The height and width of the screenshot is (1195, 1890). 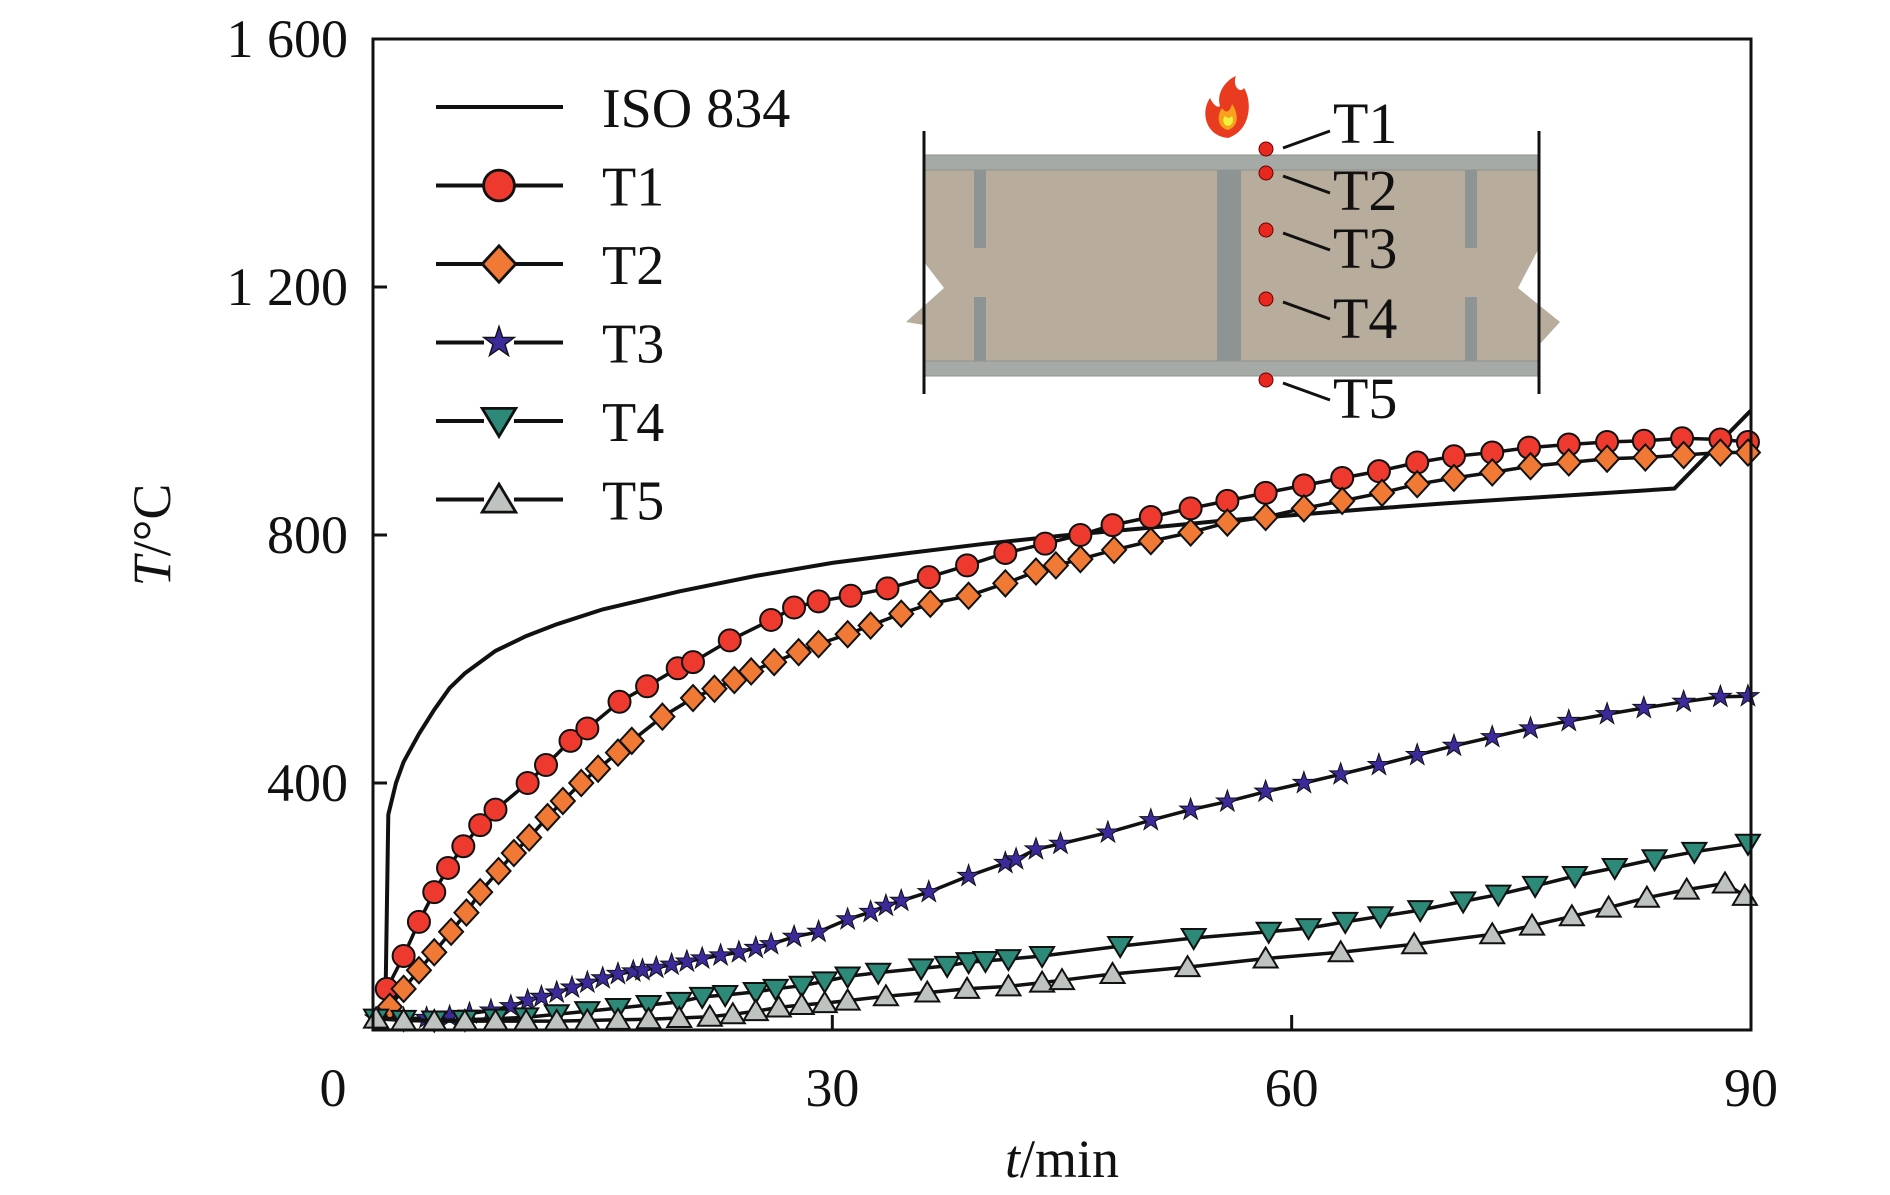 I want to click on legend: ISO 834 T1 T2 T3 T4 T5, so click(x=613, y=305).